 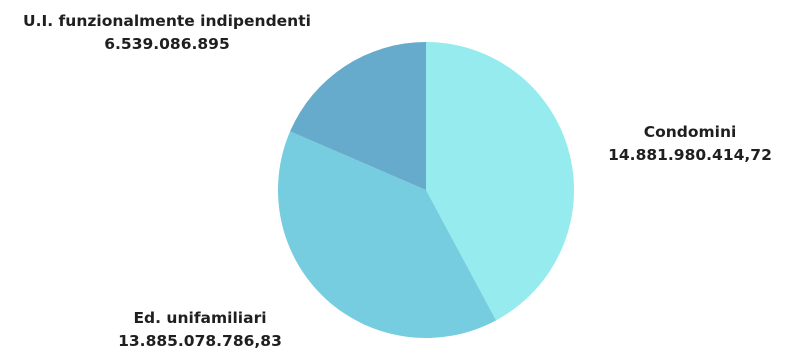 I want to click on pie-slice-condomini, so click(x=500, y=181).